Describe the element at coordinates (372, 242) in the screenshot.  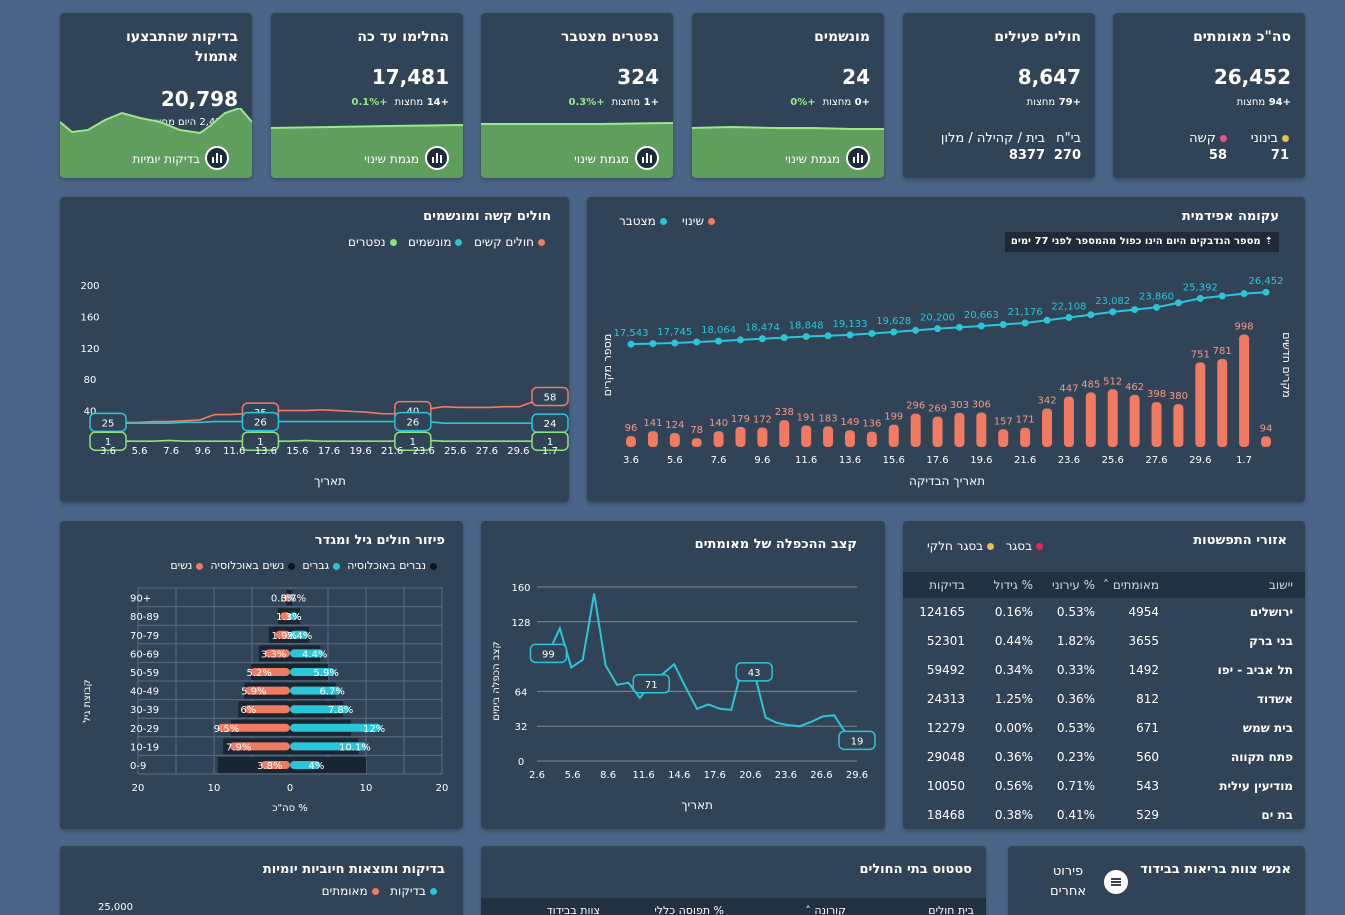
I see `legend-deaths: נפטרים` at that location.